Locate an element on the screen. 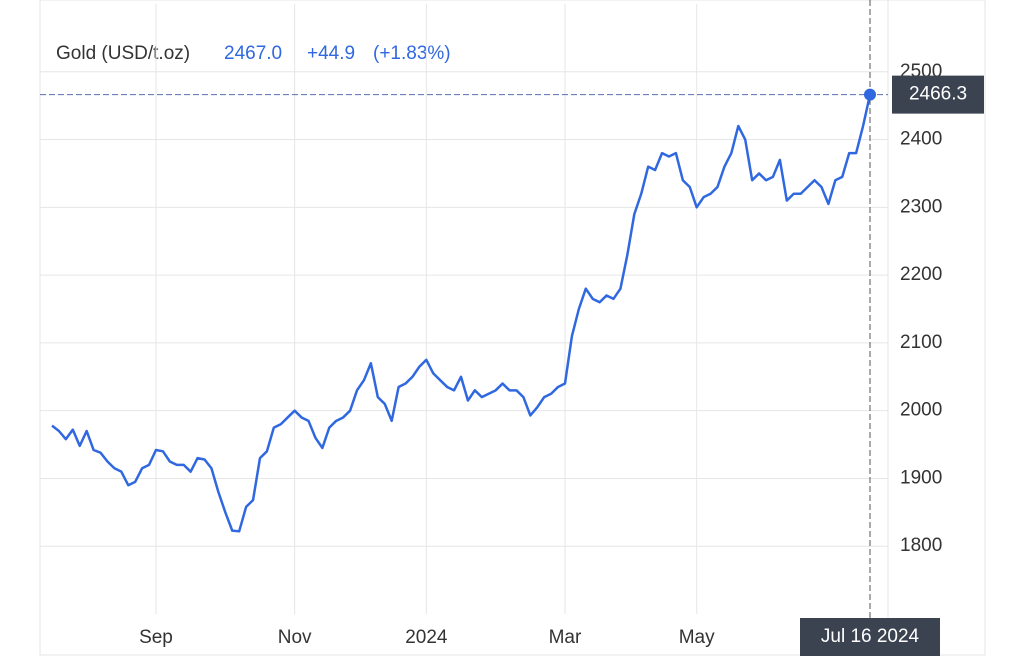  y-tick-label: 2000 is located at coordinates (921, 410).